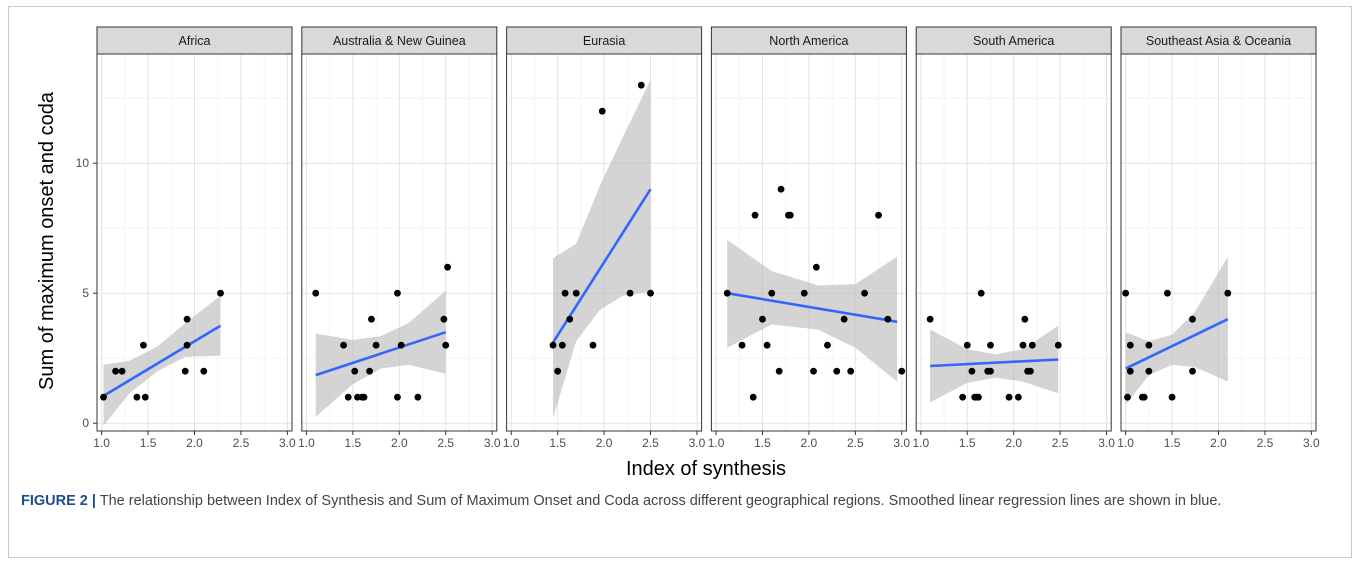 The height and width of the screenshot is (570, 1360). What do you see at coordinates (511, 443) in the screenshot?
I see `x-tick-label: 1.0` at bounding box center [511, 443].